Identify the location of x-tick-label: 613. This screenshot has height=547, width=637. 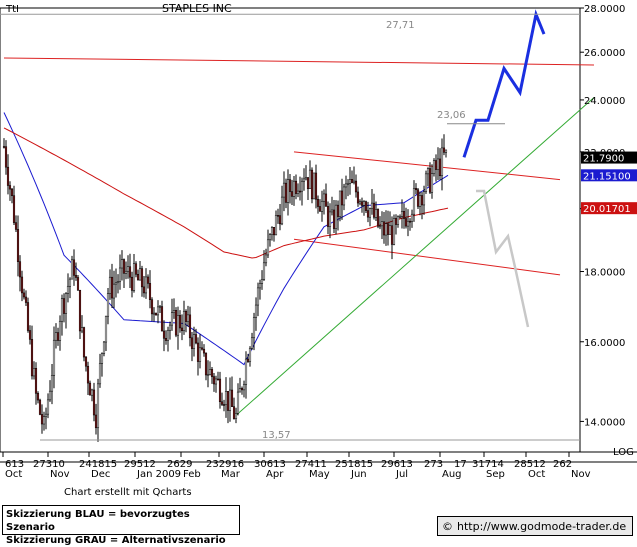
(14, 464).